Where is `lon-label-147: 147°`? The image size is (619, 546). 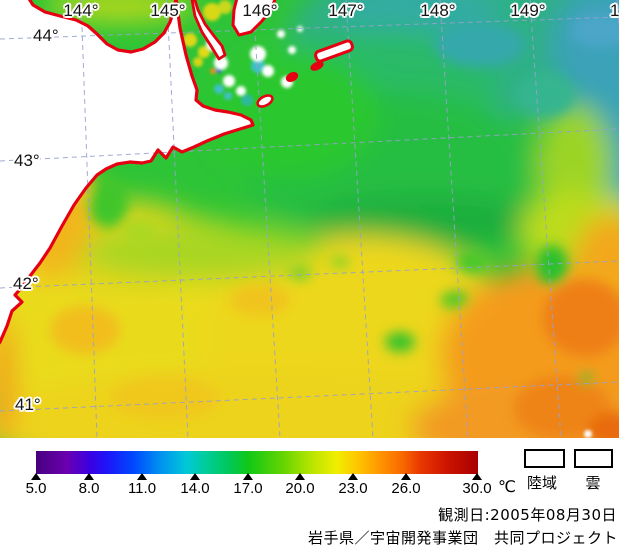 lon-label-147: 147° is located at coordinates (346, 10).